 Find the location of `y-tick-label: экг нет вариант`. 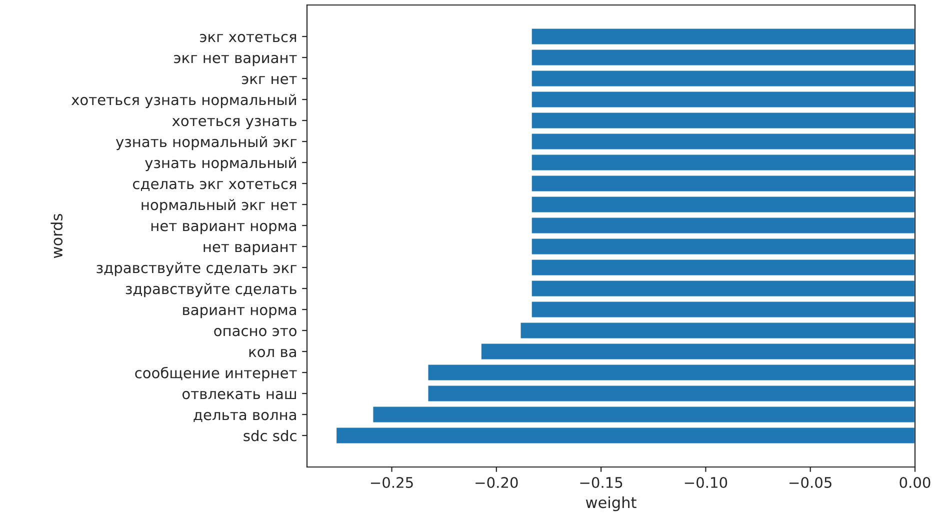

y-tick-label: экг нет вариант is located at coordinates (235, 60).